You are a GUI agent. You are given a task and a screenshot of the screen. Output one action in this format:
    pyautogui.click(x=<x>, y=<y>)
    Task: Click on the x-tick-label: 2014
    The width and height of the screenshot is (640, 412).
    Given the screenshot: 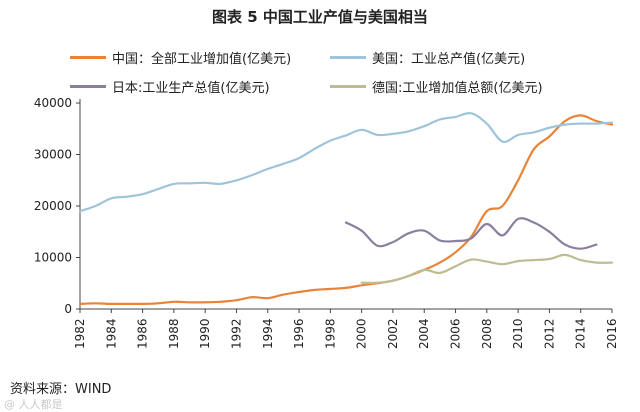 What is the action you would take?
    pyautogui.click(x=581, y=333)
    